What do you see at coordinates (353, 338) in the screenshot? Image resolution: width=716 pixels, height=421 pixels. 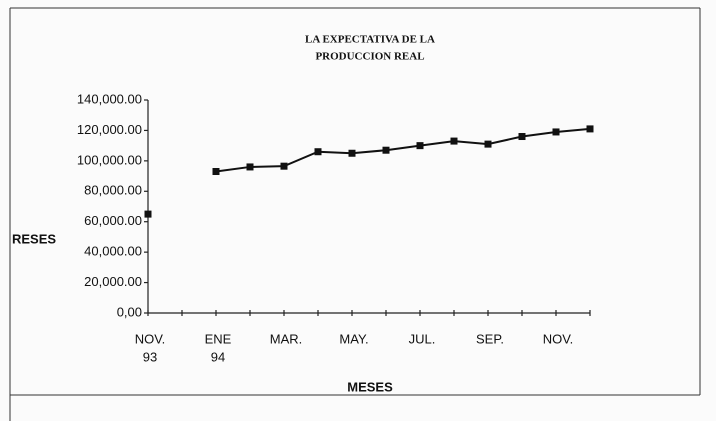 I see `x-tick-label: MAY.` at bounding box center [353, 338].